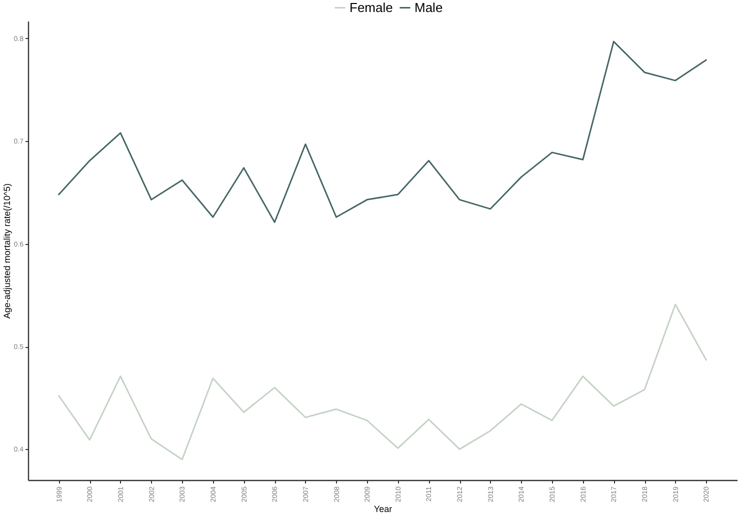 This screenshot has height=515, width=738. I want to click on x-axis-title: Year, so click(383, 509).